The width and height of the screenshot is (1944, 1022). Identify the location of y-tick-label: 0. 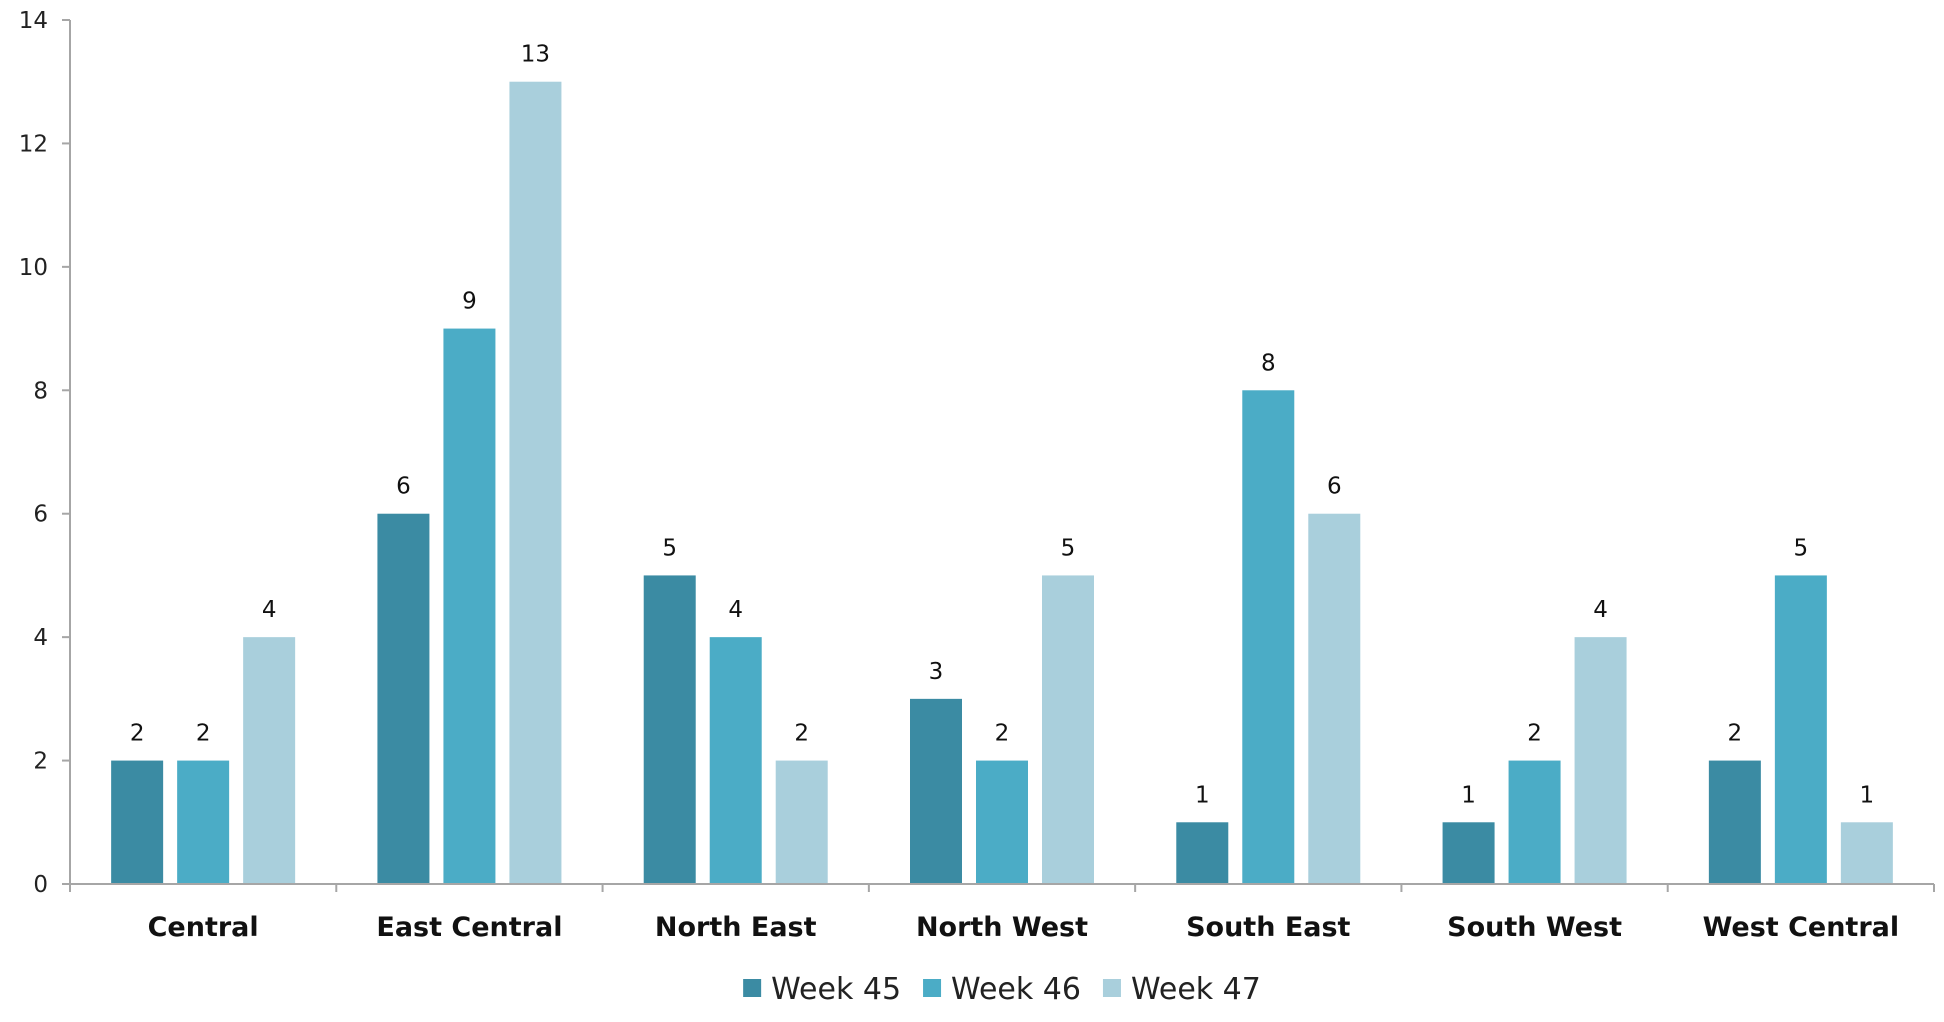
(40, 885).